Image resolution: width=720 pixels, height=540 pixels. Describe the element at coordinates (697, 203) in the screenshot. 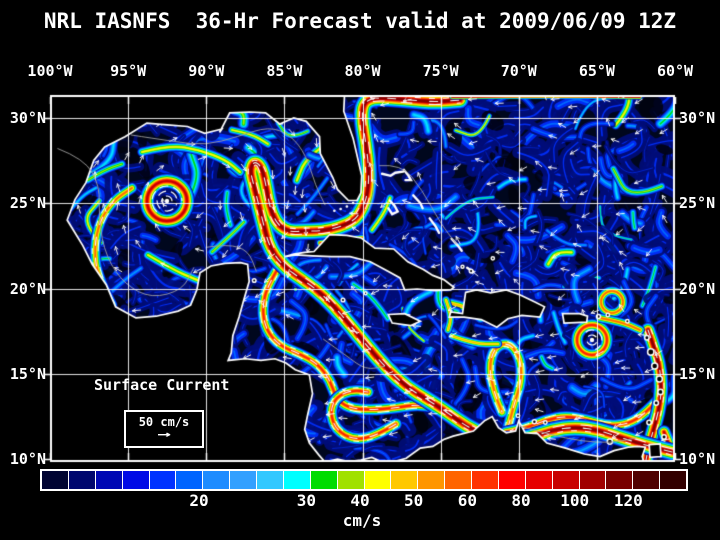

I see `lat-label-right: 25°N` at that location.